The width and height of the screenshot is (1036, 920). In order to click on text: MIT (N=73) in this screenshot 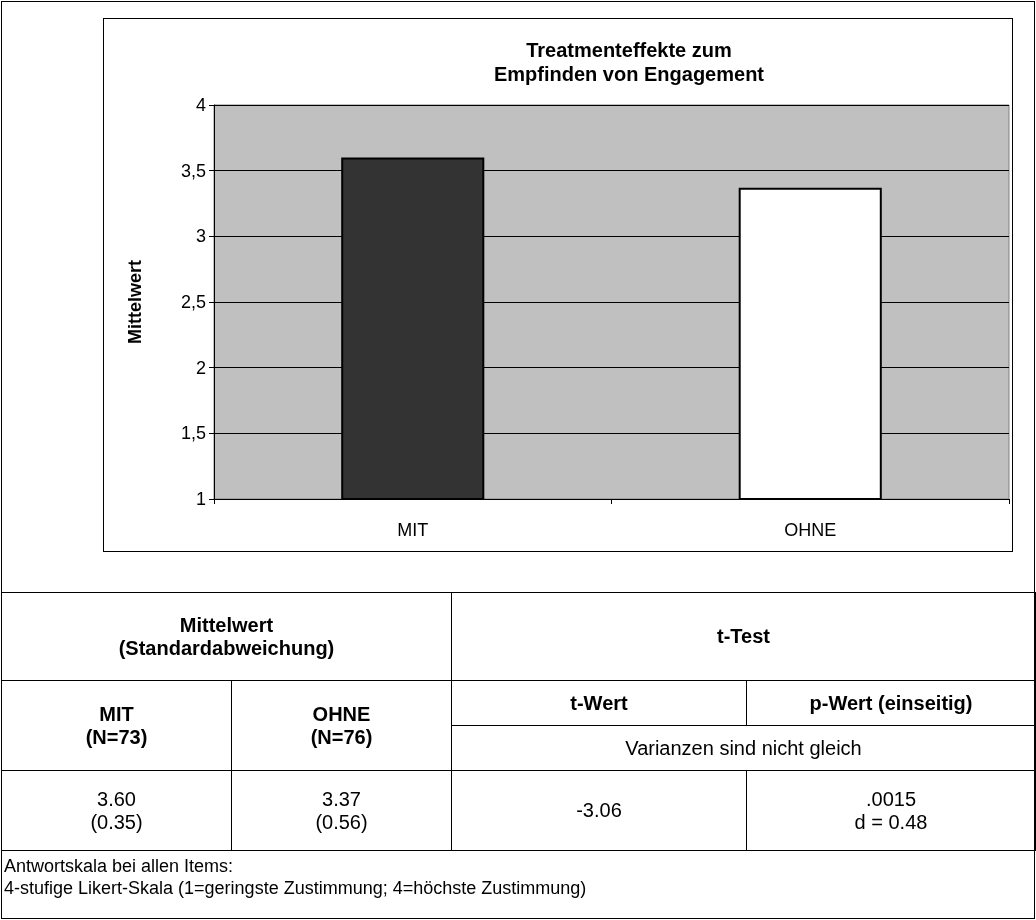, I will do `click(116, 725)`.